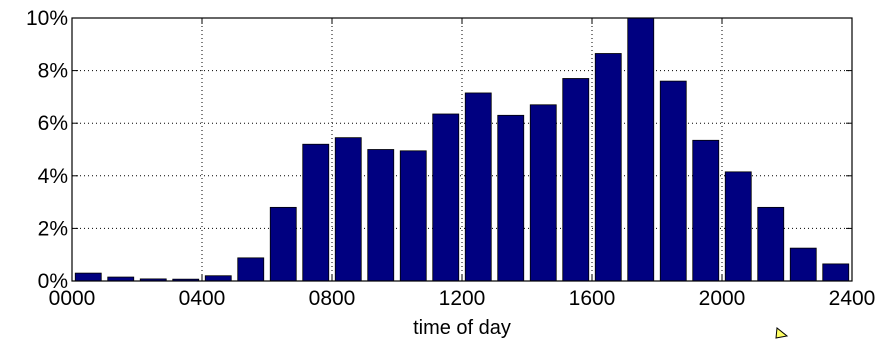  I want to click on x-tick-label: 1200, so click(462, 298).